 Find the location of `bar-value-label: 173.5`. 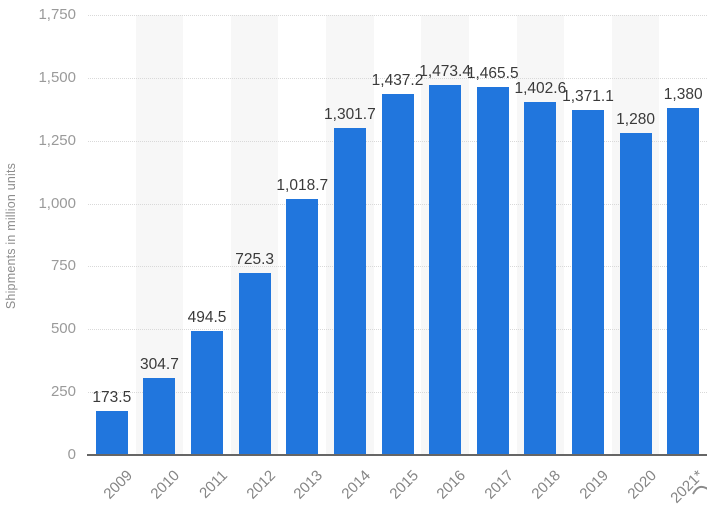

bar-value-label: 173.5 is located at coordinates (112, 398).